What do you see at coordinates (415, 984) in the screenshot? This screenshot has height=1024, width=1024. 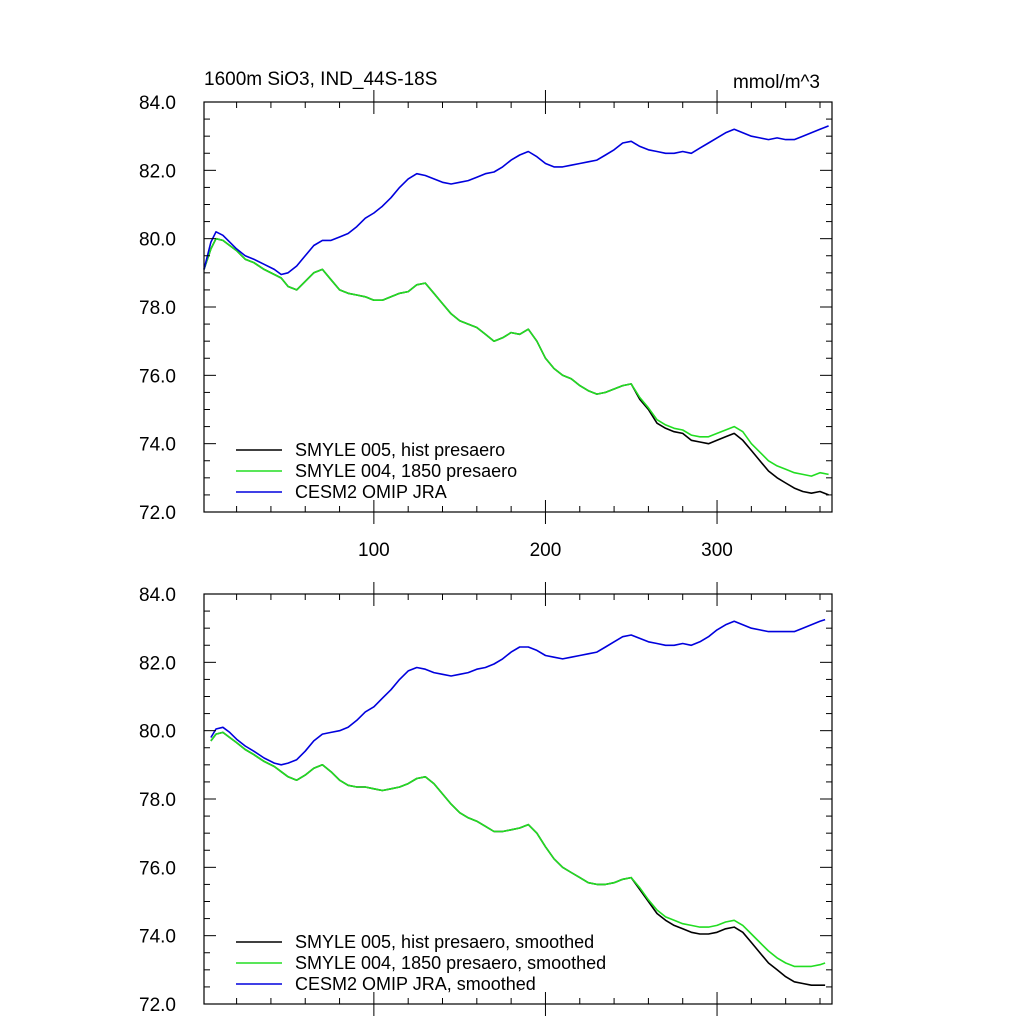 I see `legend-label-2: CESM2 OMIP JRA, smoothed` at bounding box center [415, 984].